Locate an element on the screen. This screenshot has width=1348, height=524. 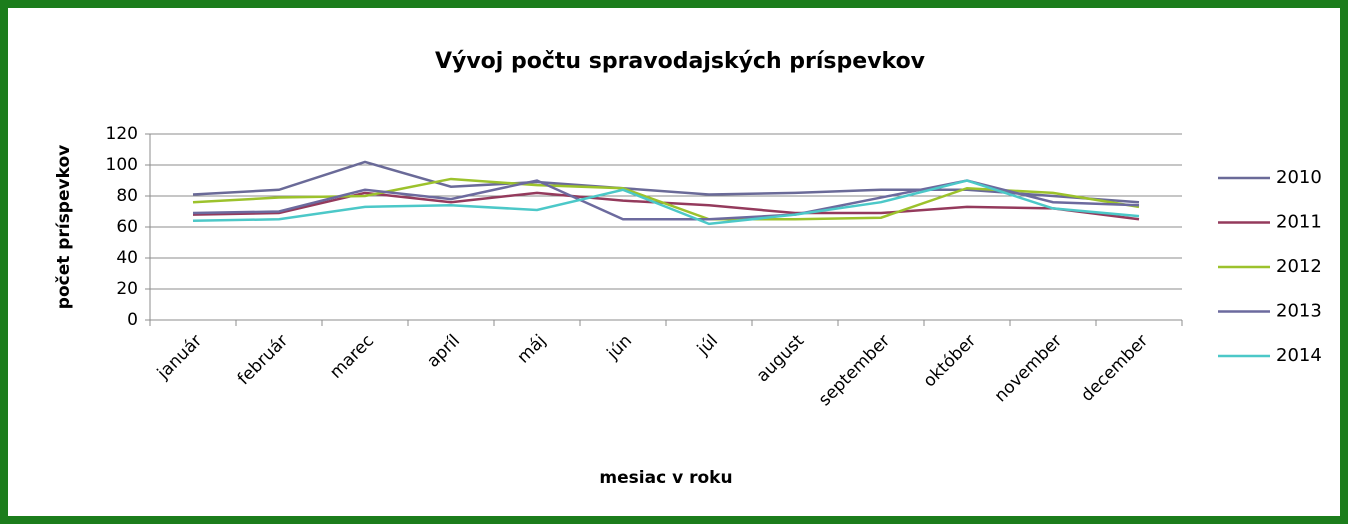
y-tick-label: 100 is located at coordinates (122, 165).